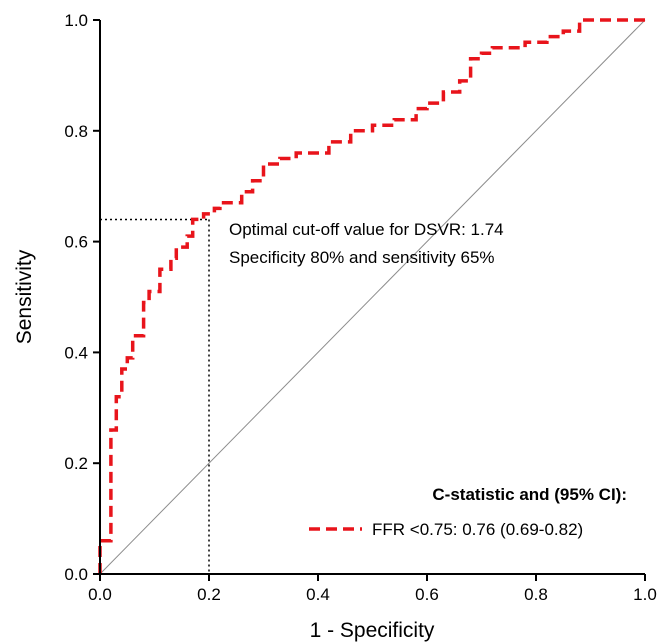 Image resolution: width=662 pixels, height=643 pixels. I want to click on x-tick-label: 0.6, so click(427, 594).